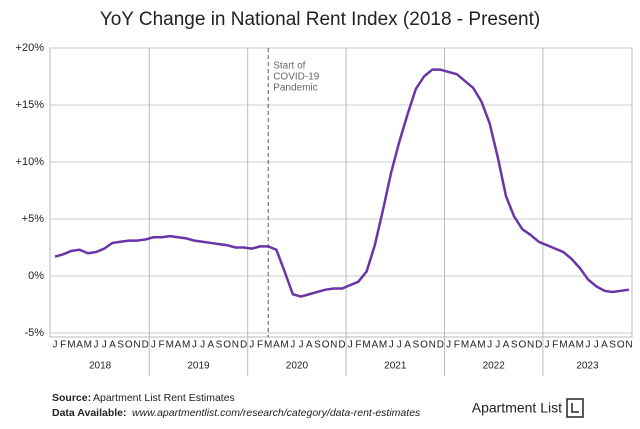 The width and height of the screenshot is (640, 429). I want to click on y-tick-label: 0%, so click(36, 276).